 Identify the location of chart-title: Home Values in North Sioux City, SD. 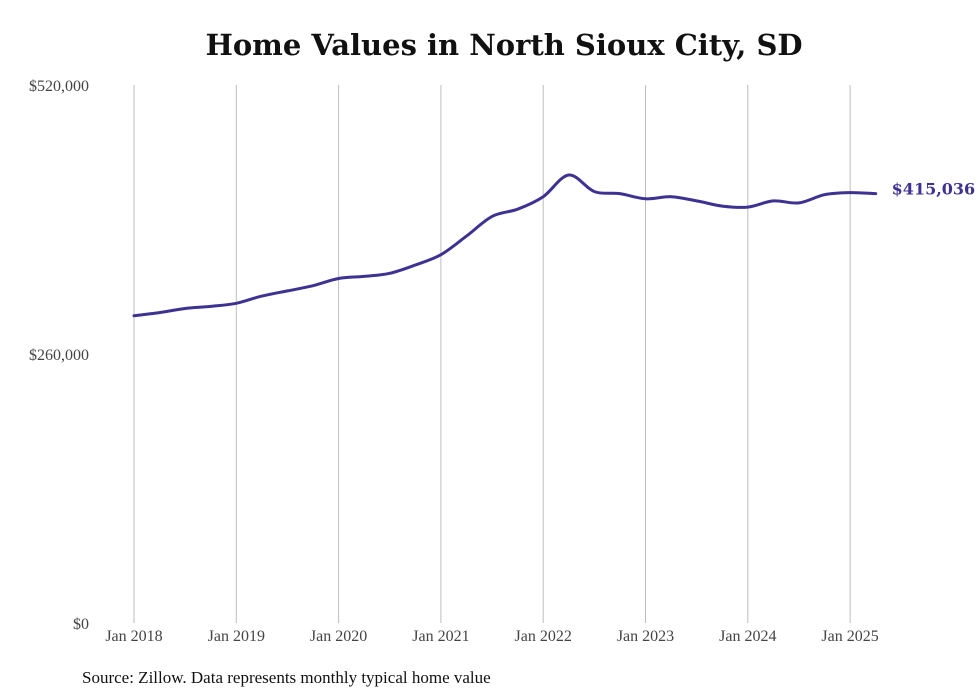
(504, 45).